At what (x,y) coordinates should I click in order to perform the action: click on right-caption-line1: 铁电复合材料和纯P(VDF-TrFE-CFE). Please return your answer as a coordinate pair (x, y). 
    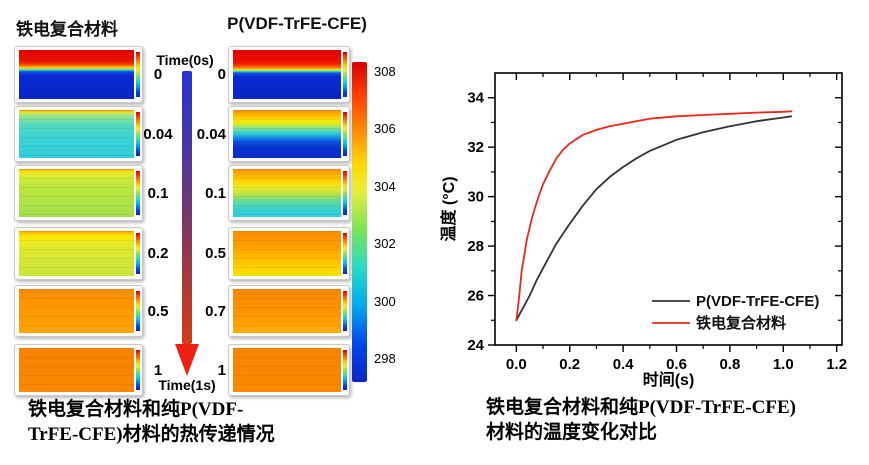
    Looking at the image, I should click on (641, 407).